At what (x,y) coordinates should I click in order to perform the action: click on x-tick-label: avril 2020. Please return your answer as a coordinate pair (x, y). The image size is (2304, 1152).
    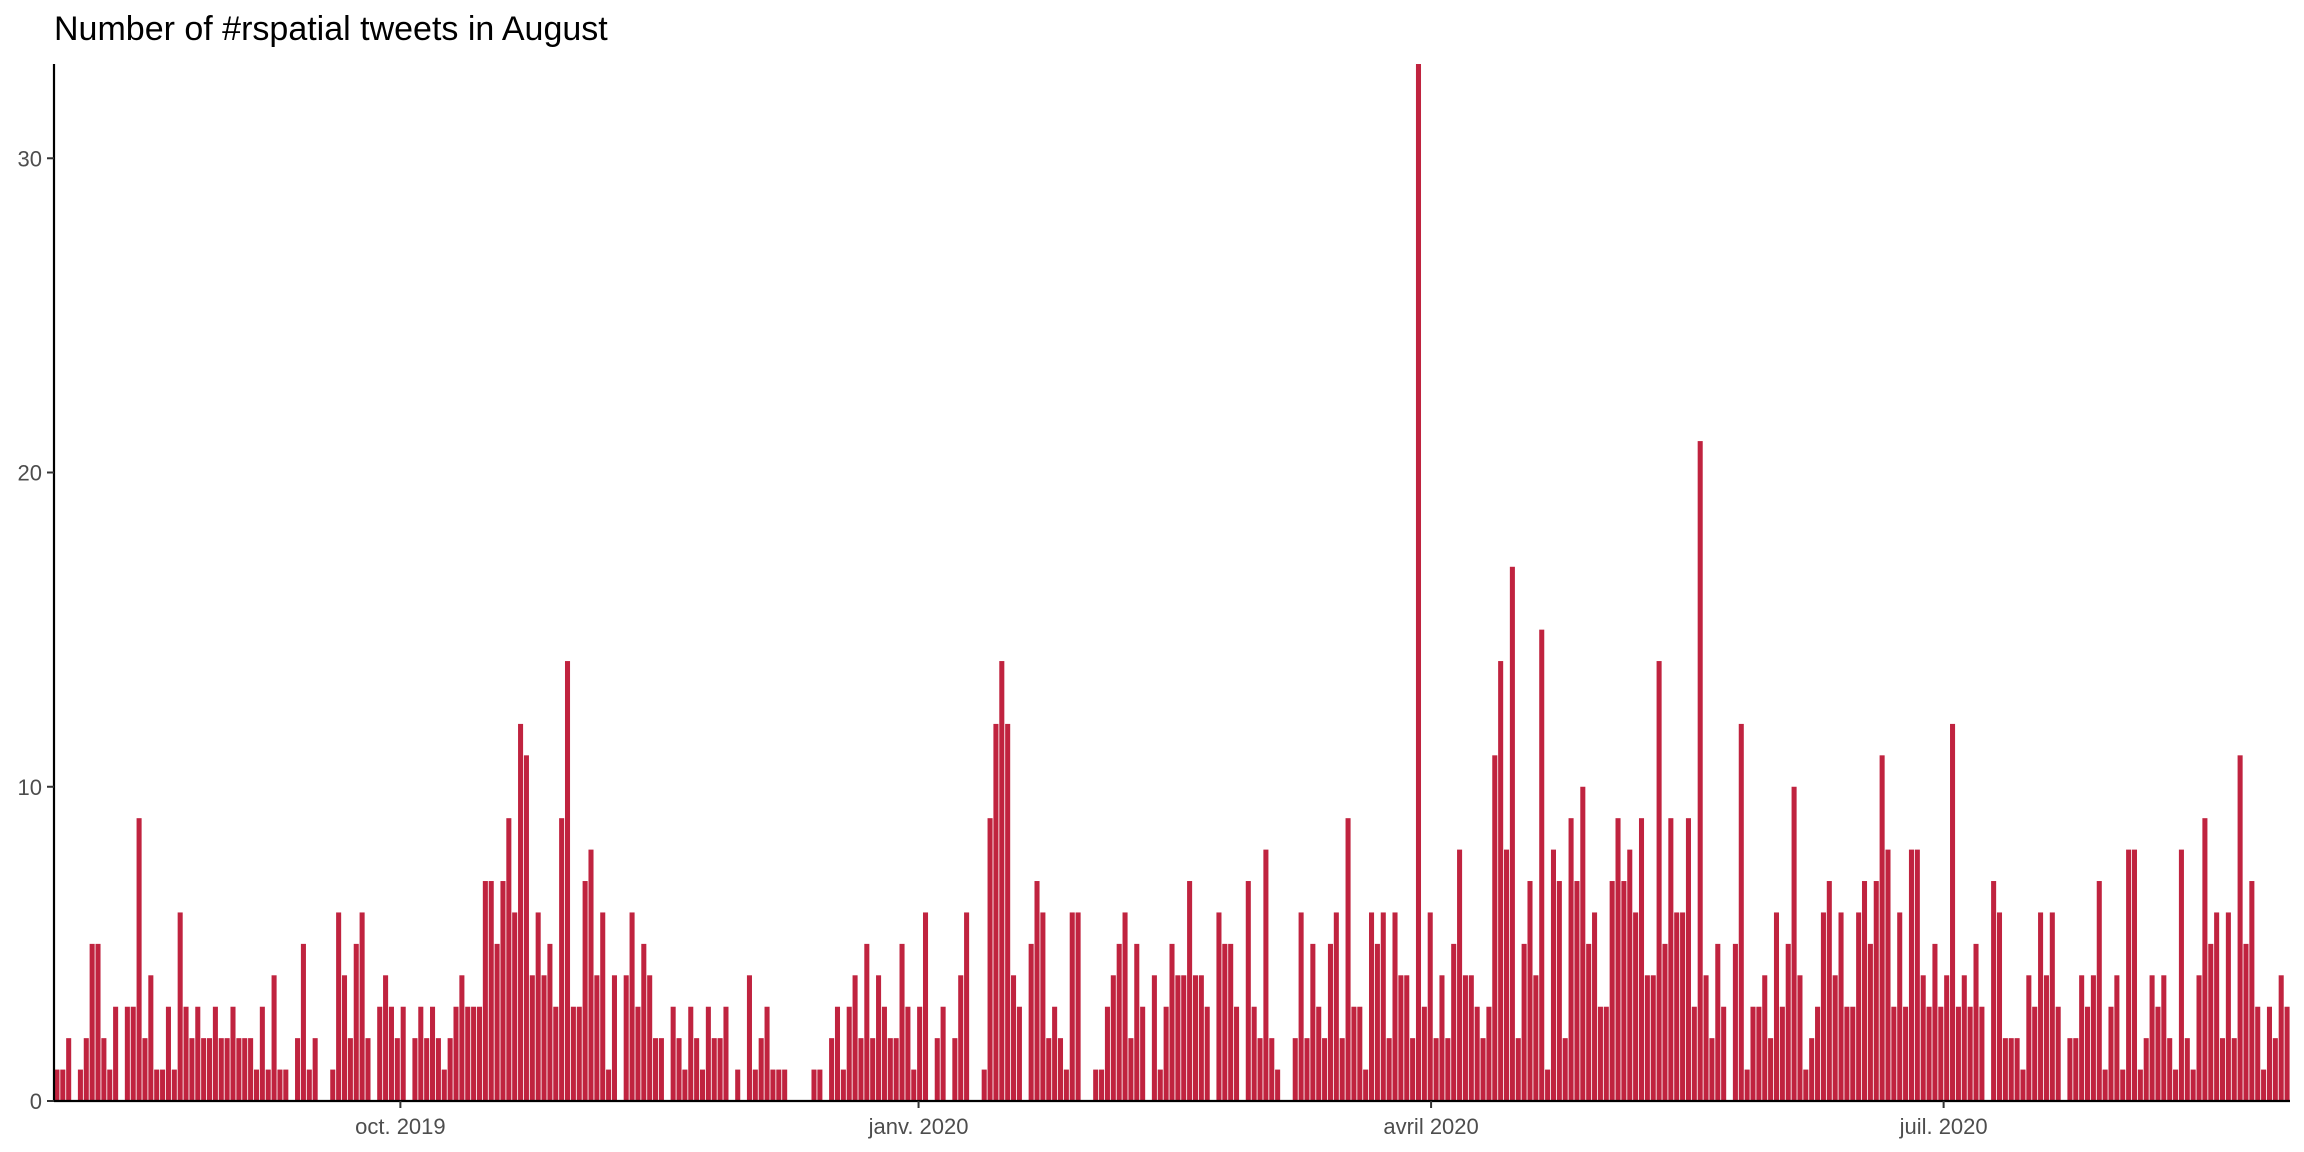
    Looking at the image, I should click on (1430, 1126).